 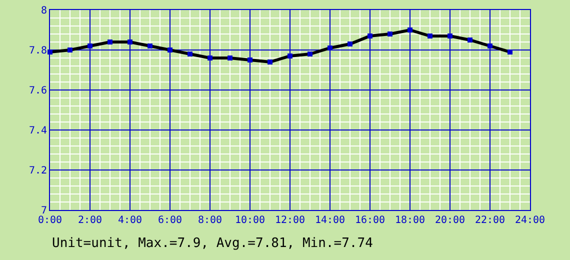 What do you see at coordinates (250, 220) in the screenshot?
I see `x-tick-label: 10:00` at bounding box center [250, 220].